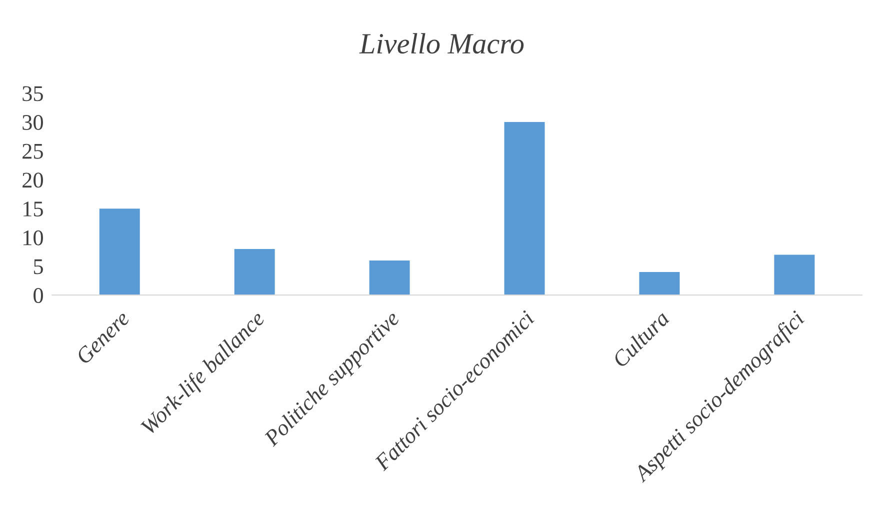  I want to click on y-tick-label: 0, so click(38, 296).